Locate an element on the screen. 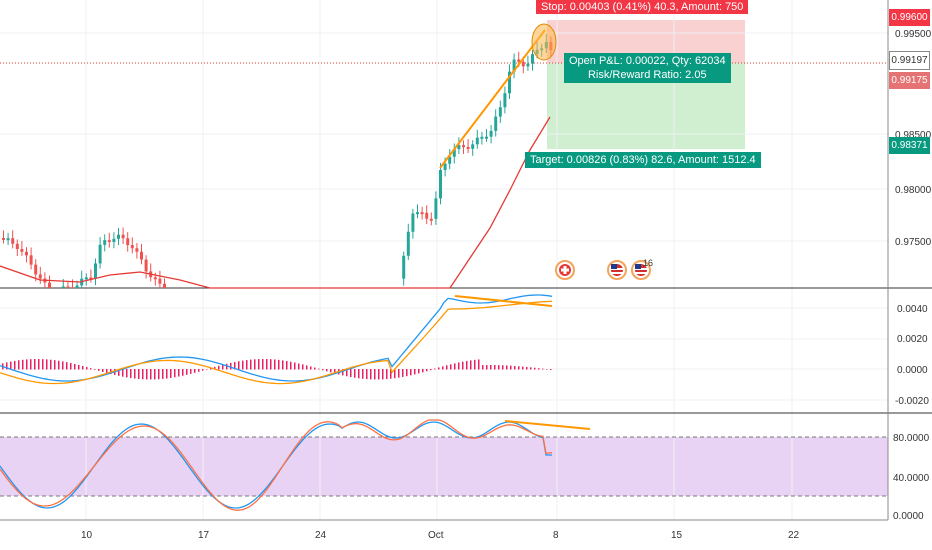  stoch-band is located at coordinates (444, 466).